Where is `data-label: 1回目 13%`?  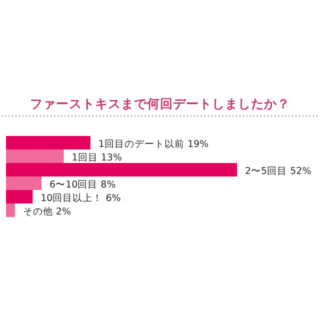 data-label: 1回目 13% is located at coordinates (97, 158).